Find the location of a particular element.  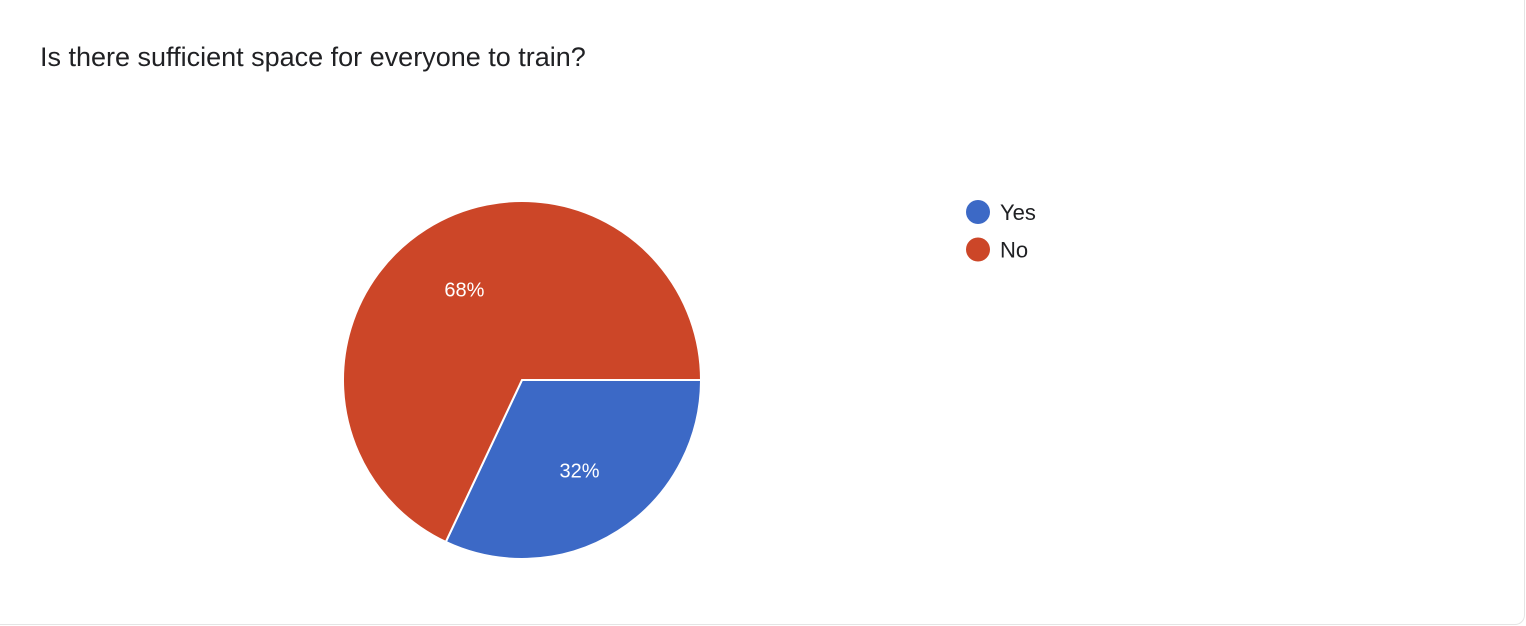

pie-slice-no is located at coordinates (522, 372).